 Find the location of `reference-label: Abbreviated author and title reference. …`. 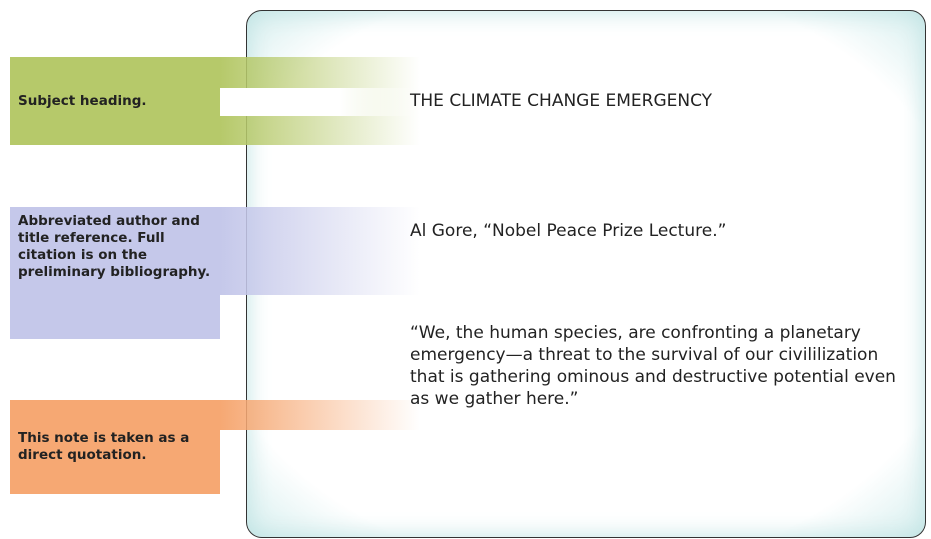

reference-label: Abbreviated author and title reference. … is located at coordinates (115, 273).